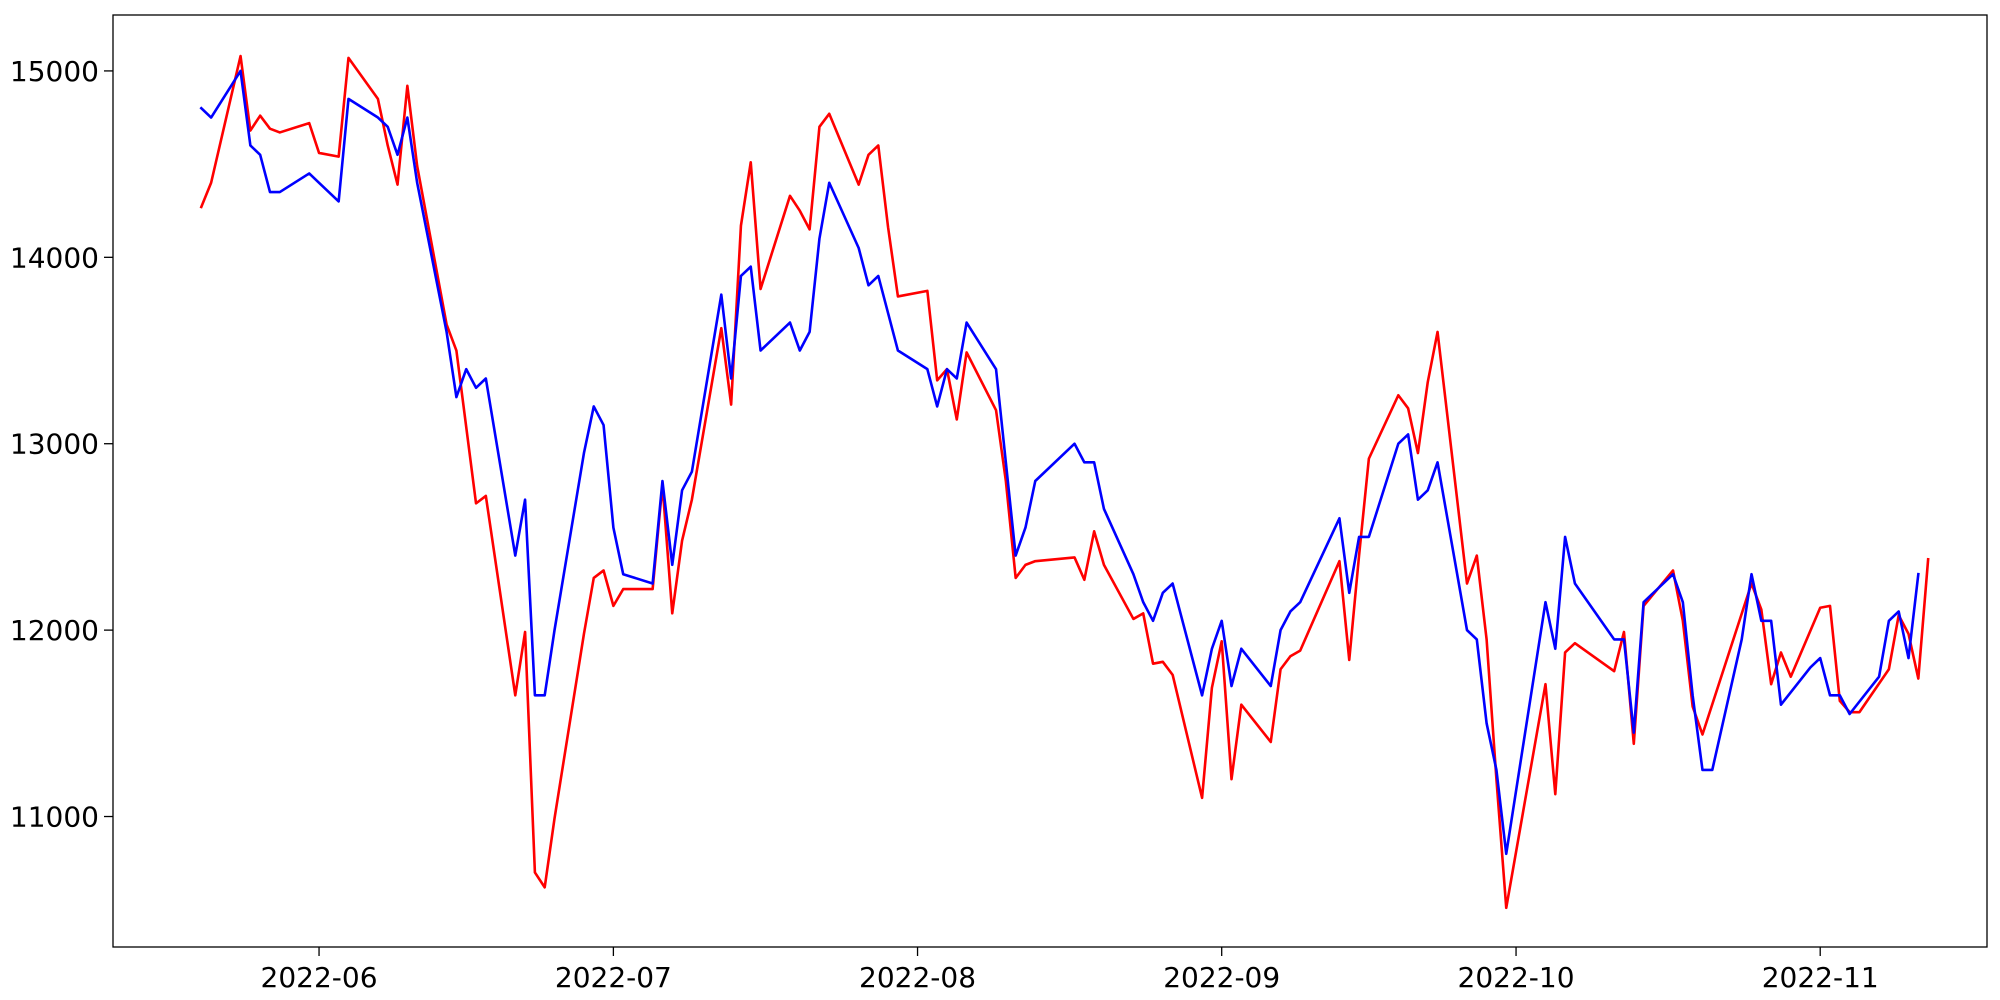 This screenshot has width=2000, height=1000. What do you see at coordinates (1516, 977) in the screenshot?
I see `x-tick-label: 2022-10` at bounding box center [1516, 977].